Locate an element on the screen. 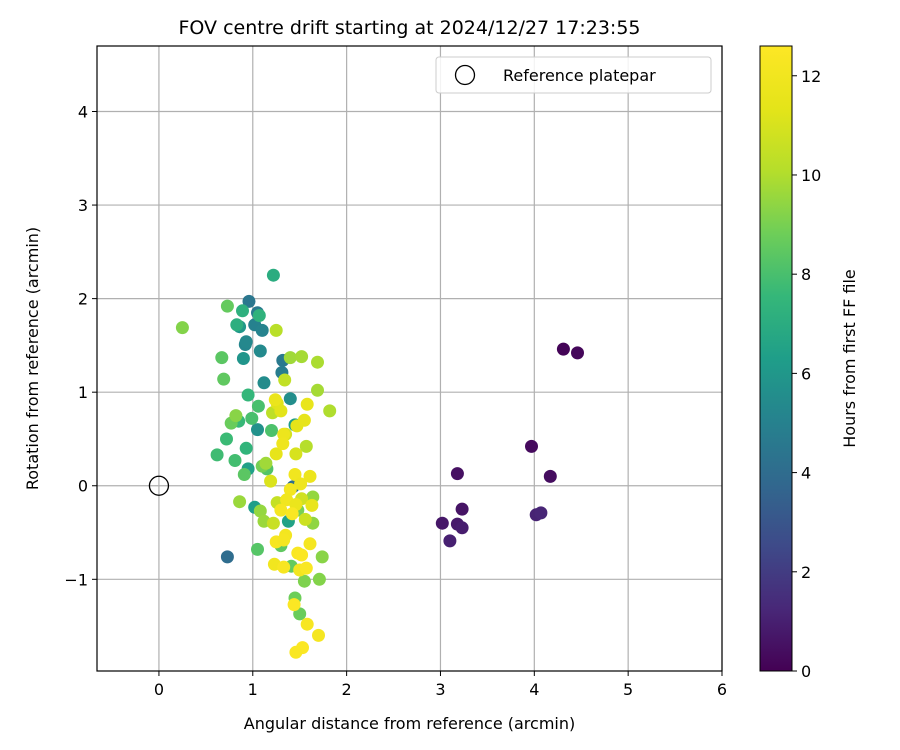 This screenshot has width=900, height=750. colorbar-frame is located at coordinates (776, 358).